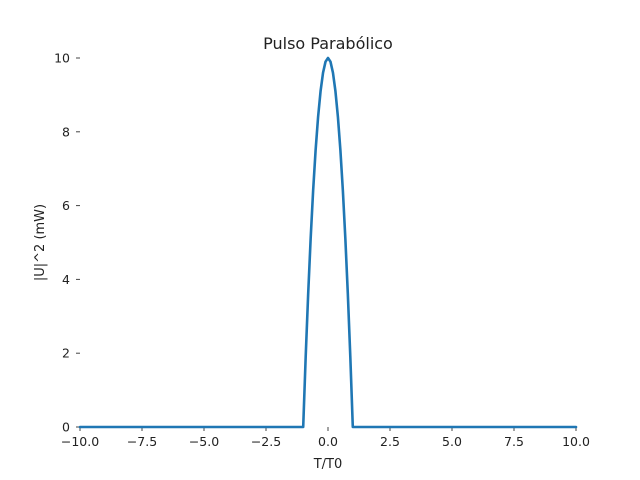 This screenshot has height=480, width=640. Describe the element at coordinates (204, 441) in the screenshot. I see `x-tick-label: −5.0` at that location.